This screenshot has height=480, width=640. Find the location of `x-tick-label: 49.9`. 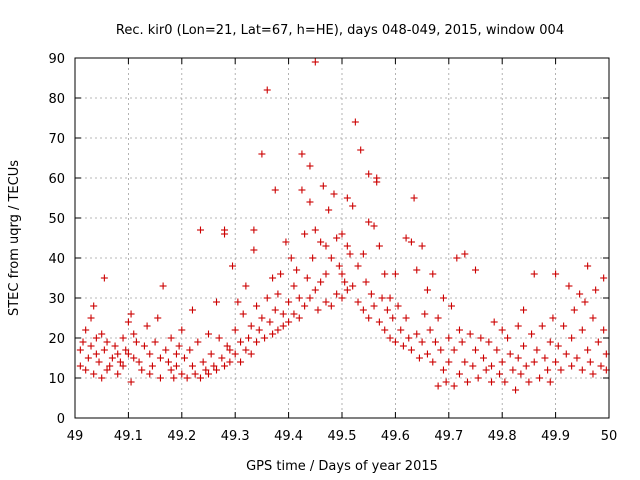

x-tick-label: 49.9 is located at coordinates (555, 436).